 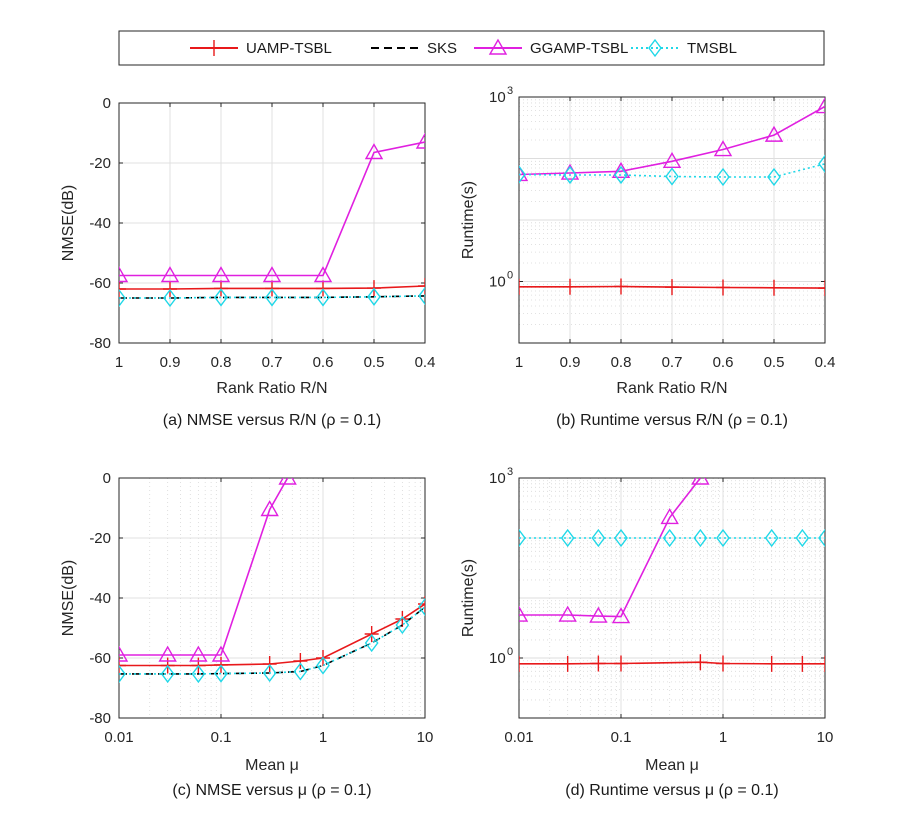 I want to click on y-tick-label: 0, so click(x=107, y=478).